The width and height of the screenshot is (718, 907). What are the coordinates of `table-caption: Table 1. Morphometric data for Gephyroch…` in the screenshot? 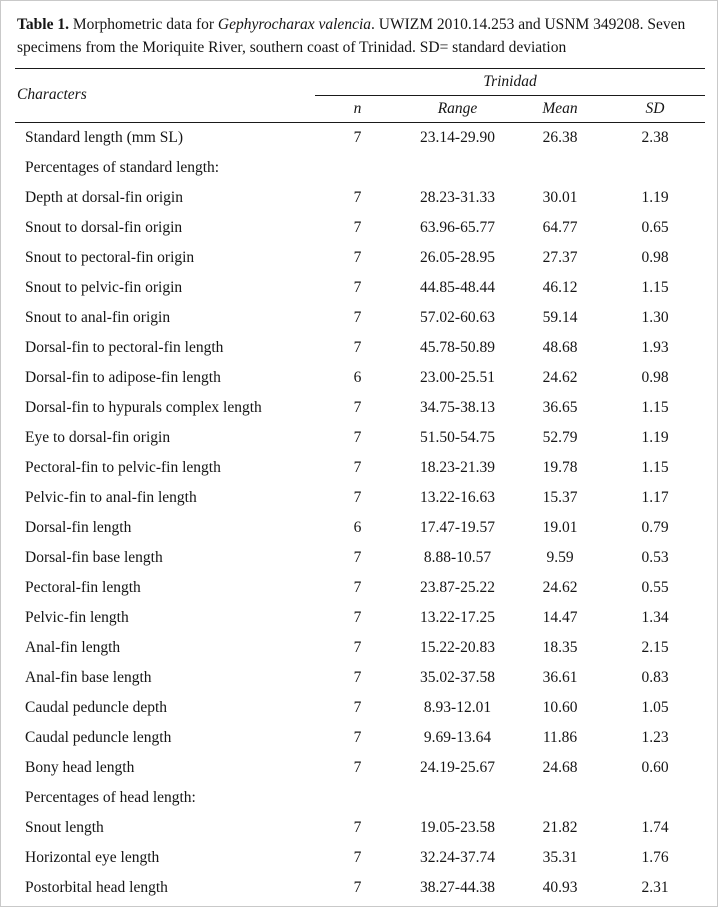 It's located at (359, 36).